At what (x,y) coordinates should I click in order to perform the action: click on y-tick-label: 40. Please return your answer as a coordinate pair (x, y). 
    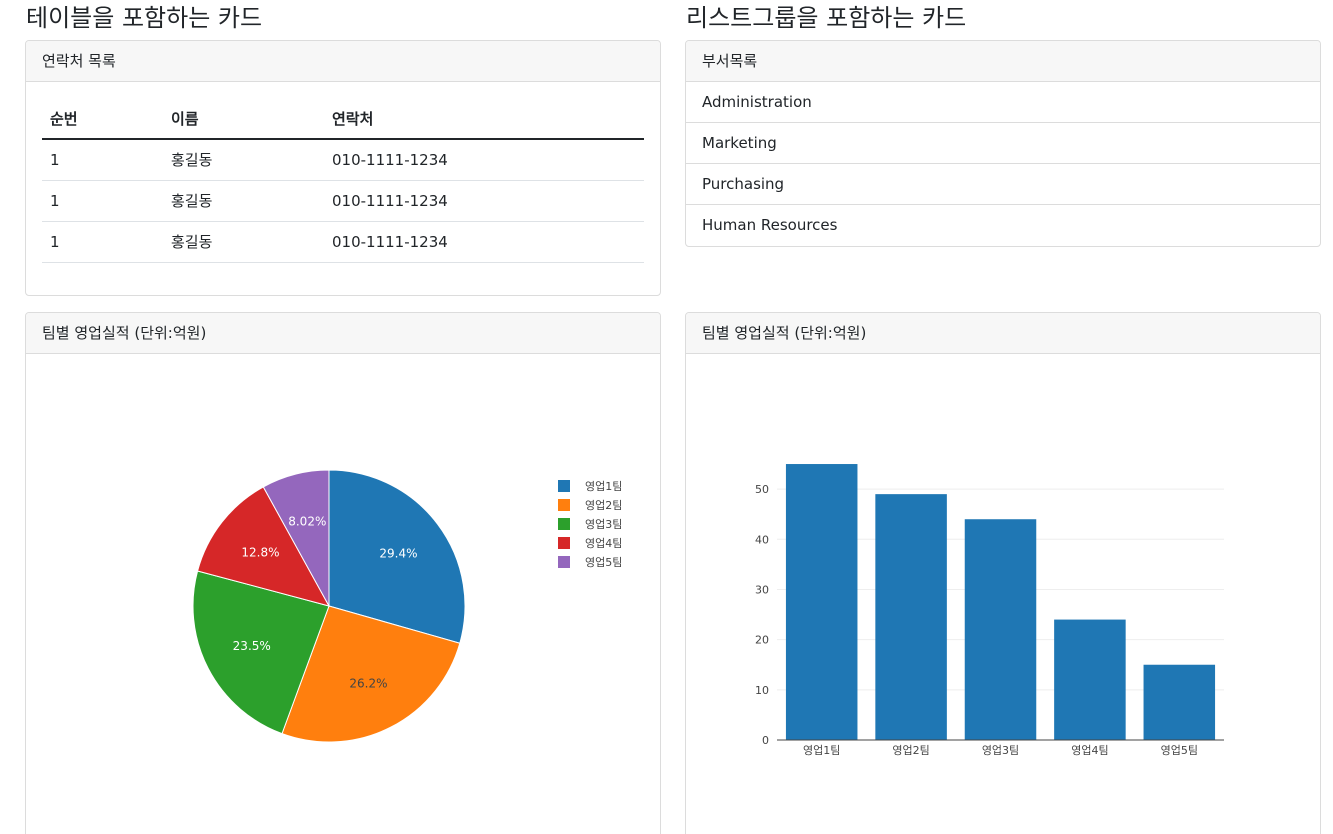
    Looking at the image, I should click on (762, 539).